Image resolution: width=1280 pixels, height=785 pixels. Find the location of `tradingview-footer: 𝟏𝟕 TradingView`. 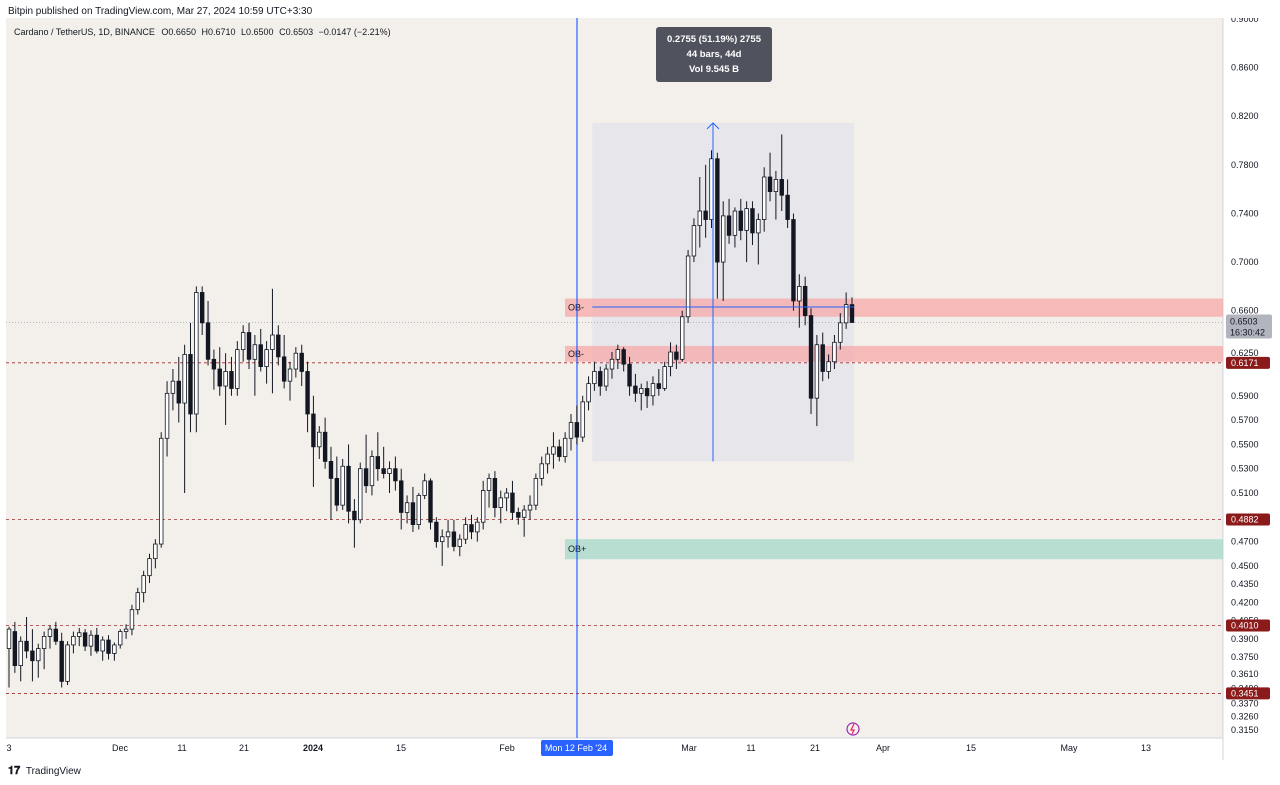

tradingview-footer: 𝟏𝟕 TradingView is located at coordinates (44, 771).